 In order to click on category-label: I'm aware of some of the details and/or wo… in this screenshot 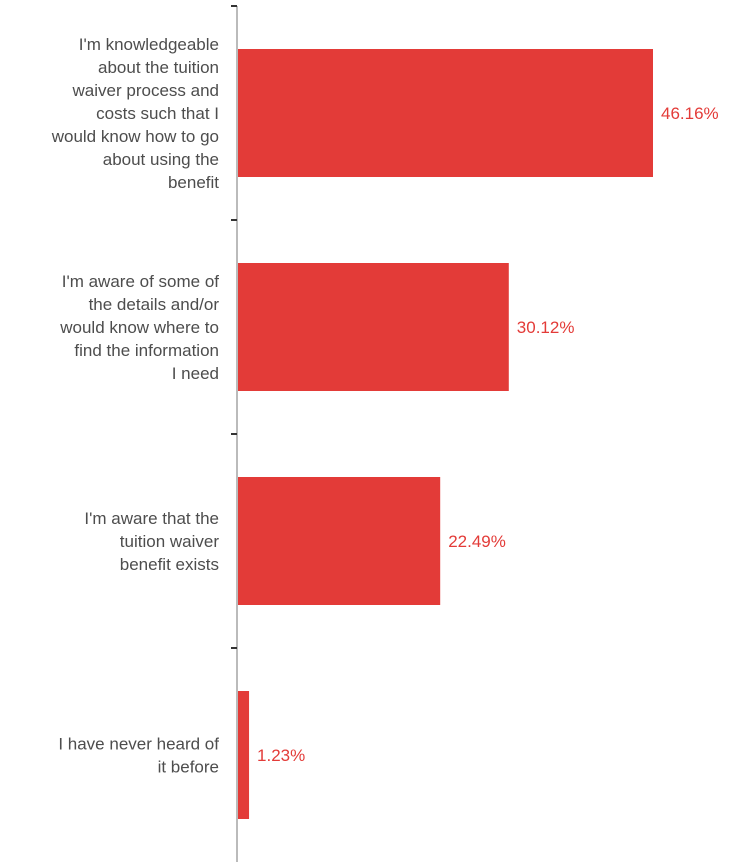, I will do `click(139, 327)`.